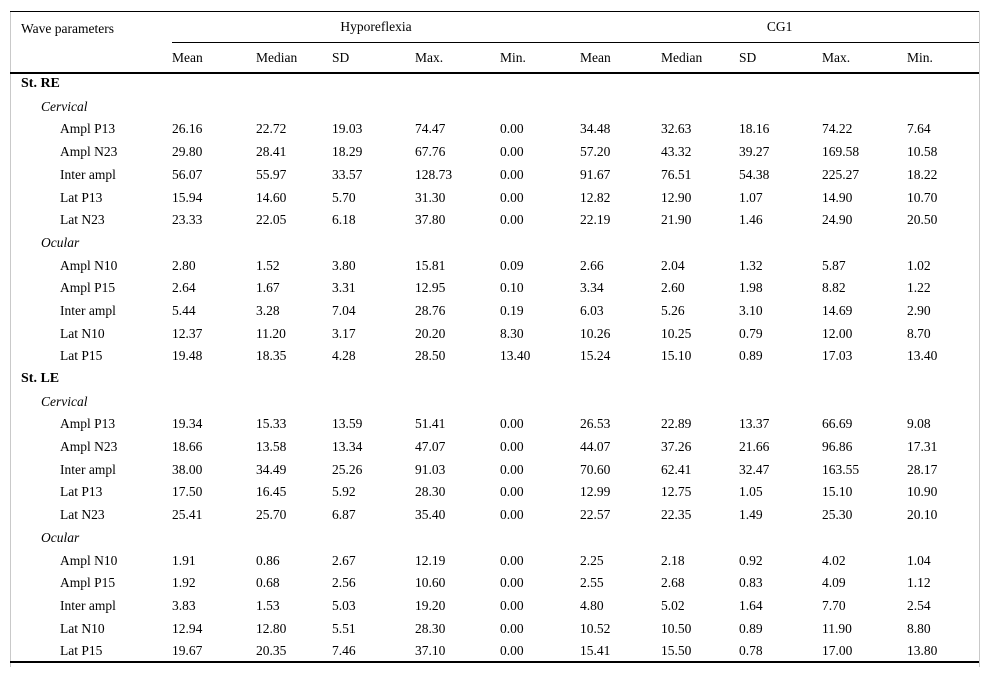 The image size is (990, 675). I want to click on value-cell: 1.98, so click(751, 288).